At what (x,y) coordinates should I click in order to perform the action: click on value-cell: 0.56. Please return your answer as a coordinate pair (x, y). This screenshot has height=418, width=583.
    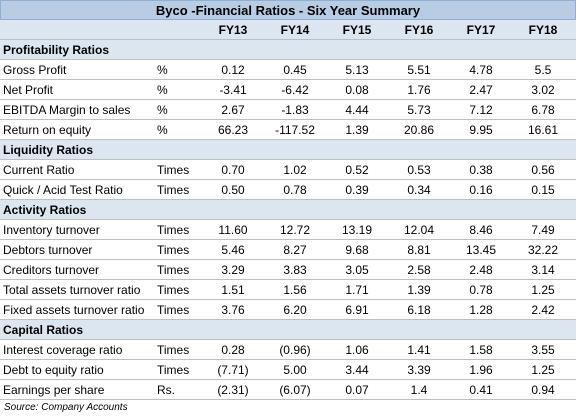
    Looking at the image, I should click on (543, 170).